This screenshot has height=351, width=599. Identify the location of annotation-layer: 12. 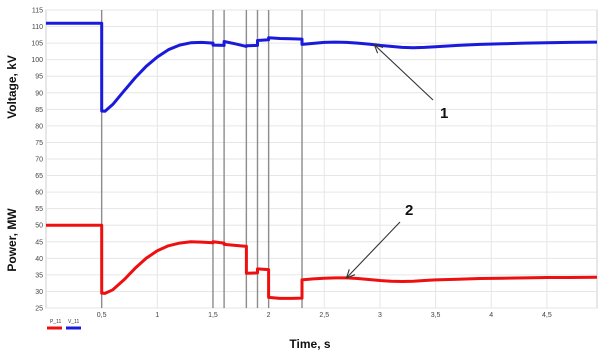
(396, 161).